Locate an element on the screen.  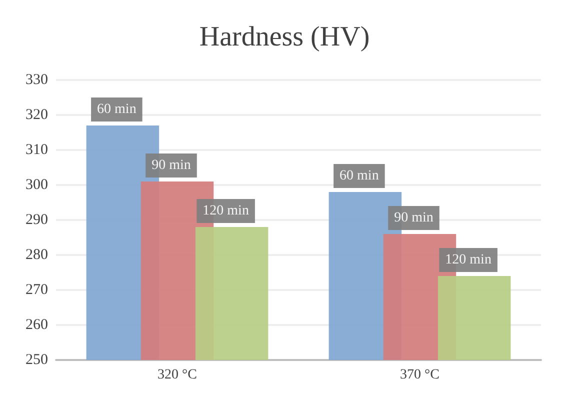
series-label: 90 min is located at coordinates (171, 165).